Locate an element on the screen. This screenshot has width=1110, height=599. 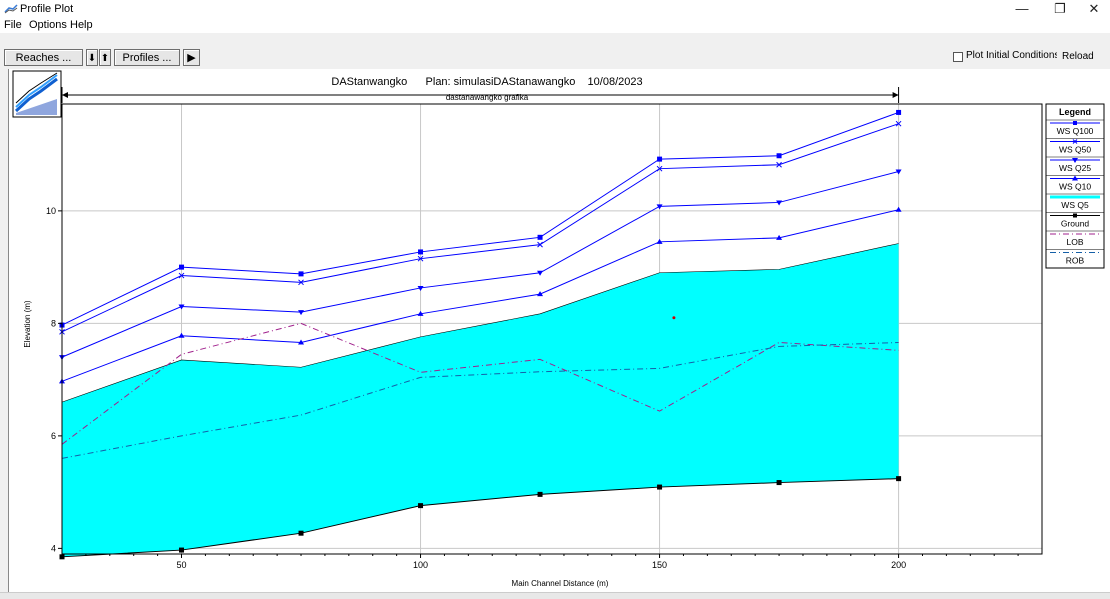
menu-options: Options is located at coordinates (48, 25).